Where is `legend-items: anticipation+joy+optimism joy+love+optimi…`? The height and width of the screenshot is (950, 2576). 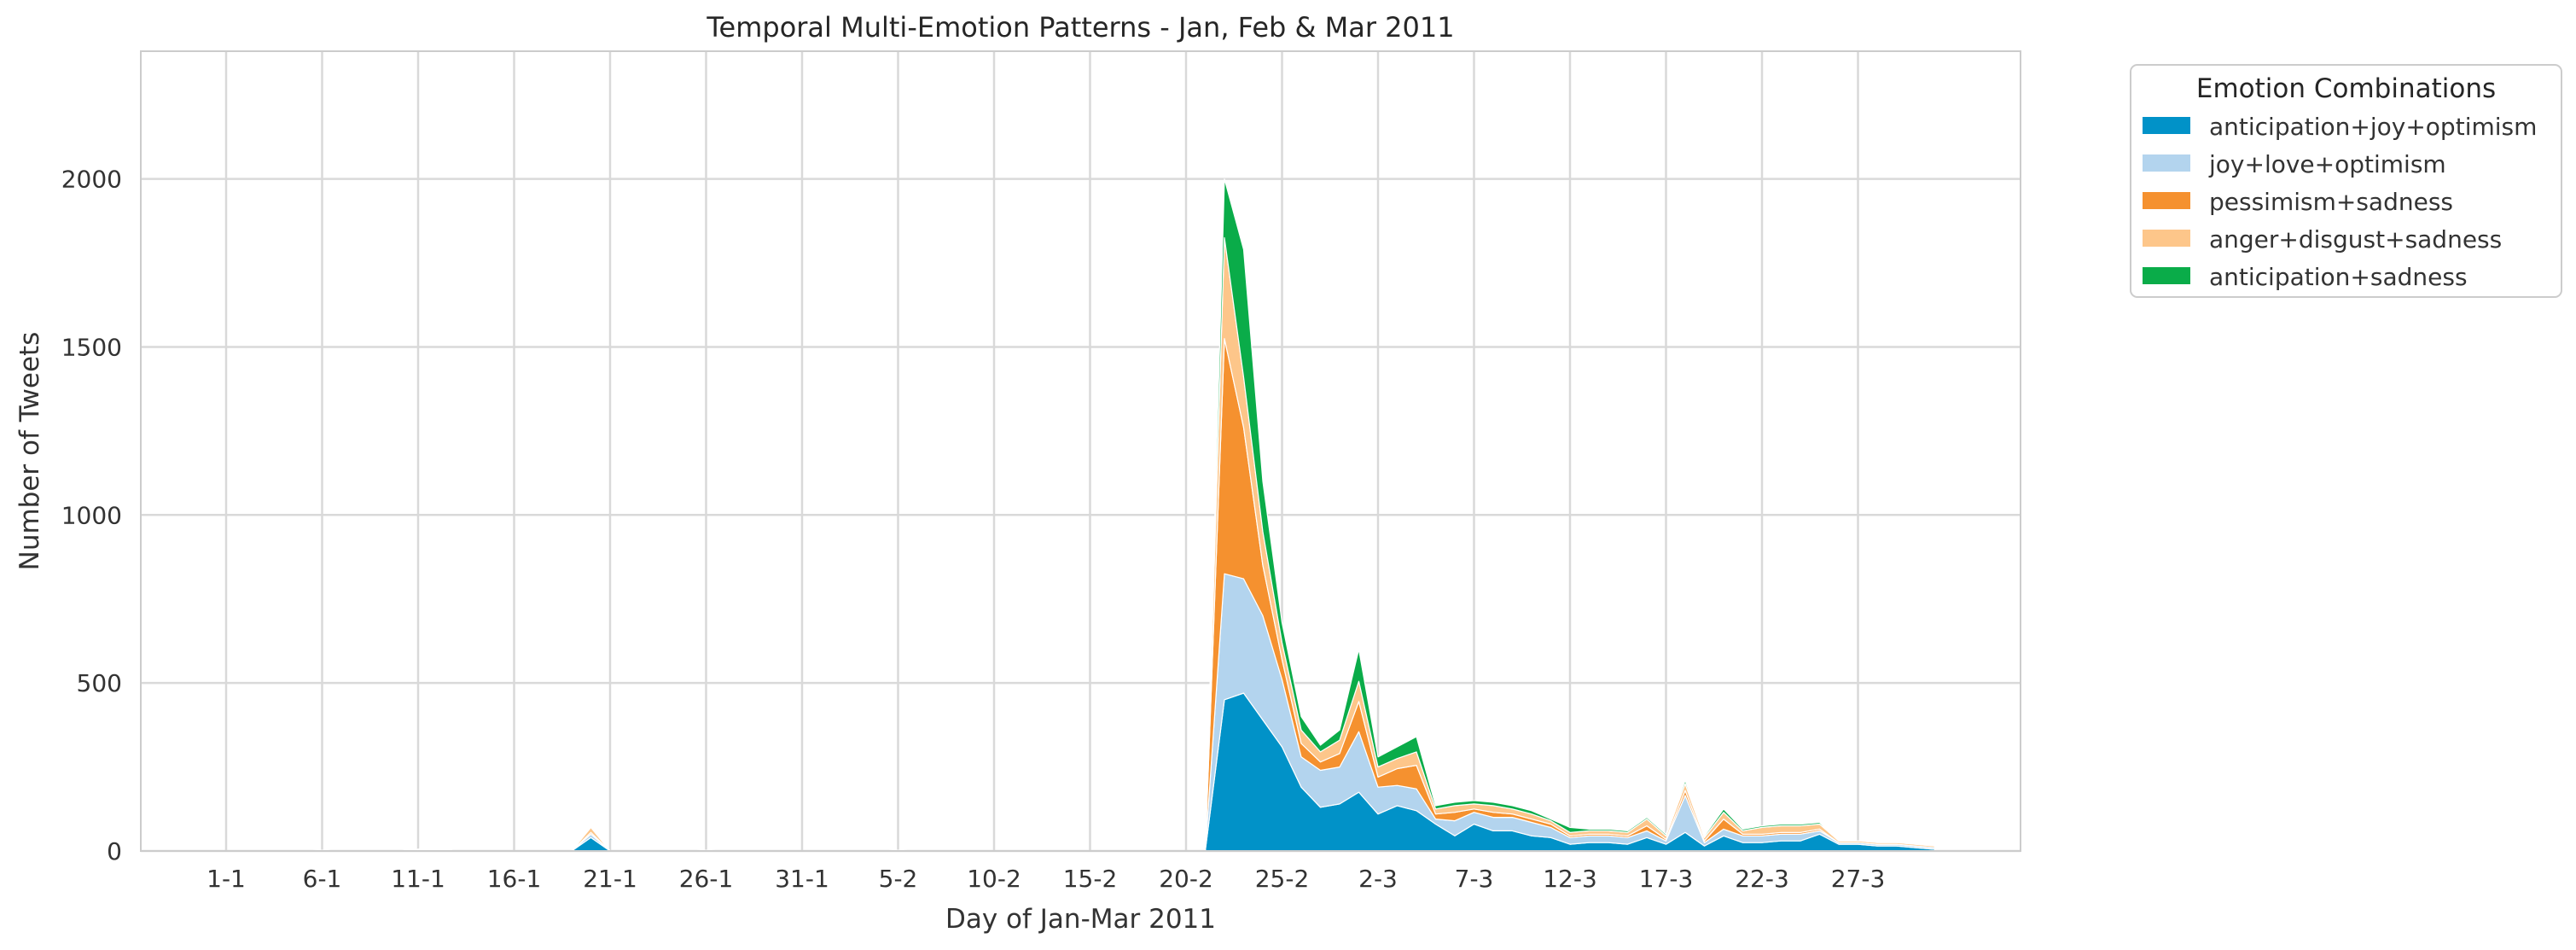 legend-items: anticipation+joy+optimism joy+love+optimi… is located at coordinates (2340, 202).